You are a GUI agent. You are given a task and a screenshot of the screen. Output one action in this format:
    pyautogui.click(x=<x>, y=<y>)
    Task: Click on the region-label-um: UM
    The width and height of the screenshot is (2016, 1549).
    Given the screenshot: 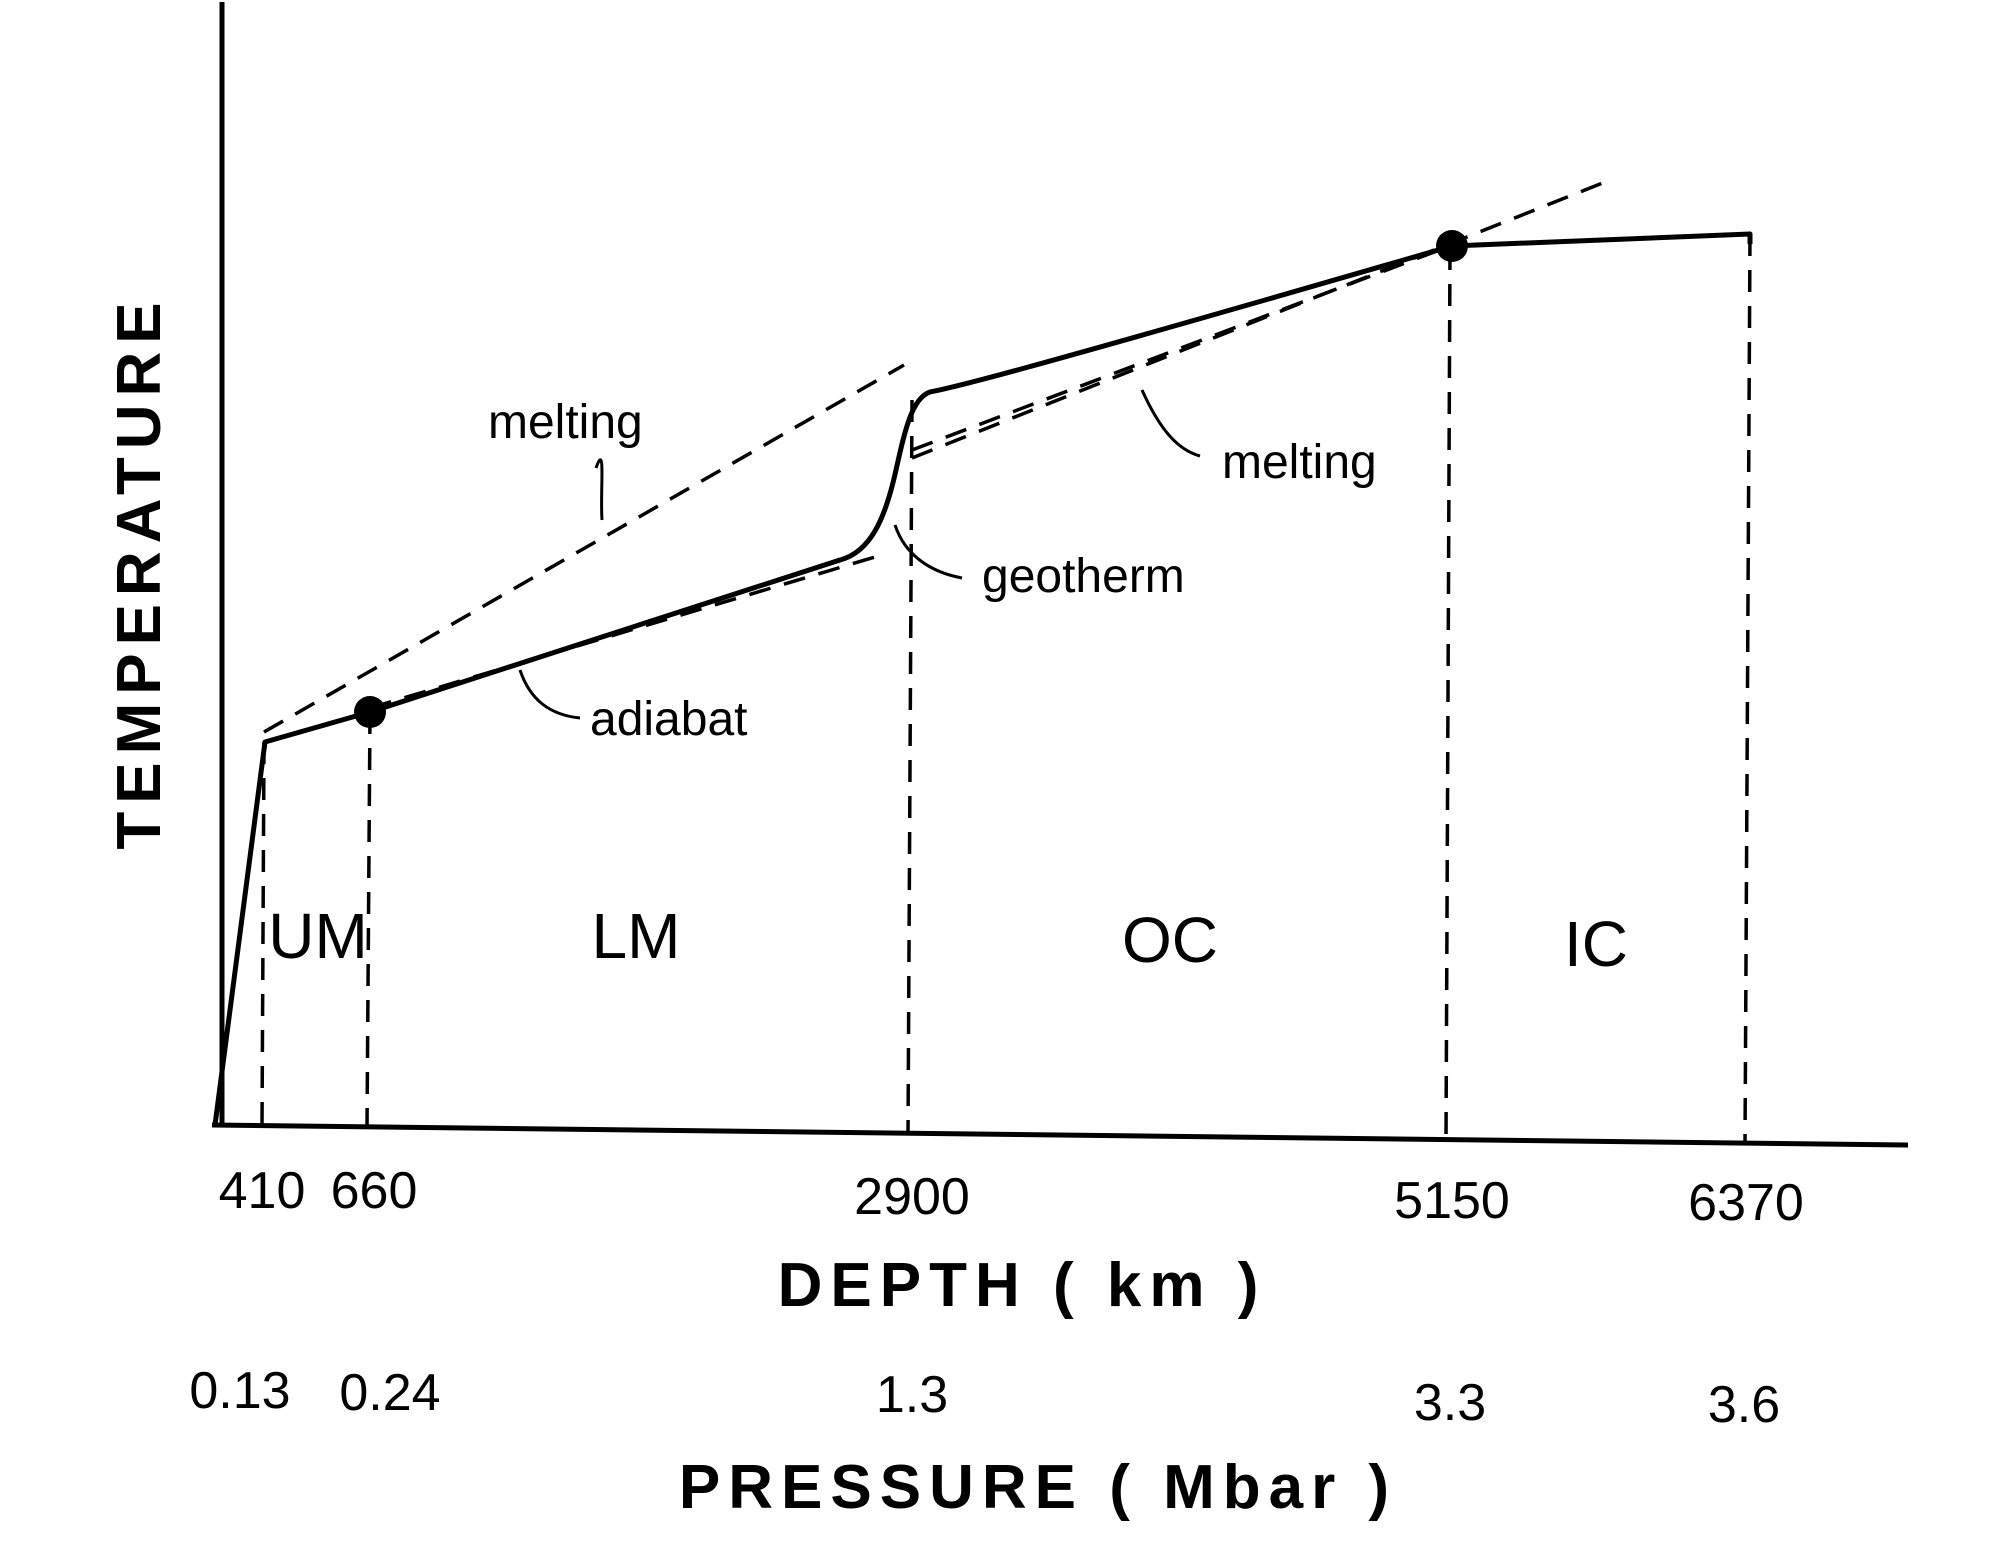 What is the action you would take?
    pyautogui.click(x=318, y=936)
    